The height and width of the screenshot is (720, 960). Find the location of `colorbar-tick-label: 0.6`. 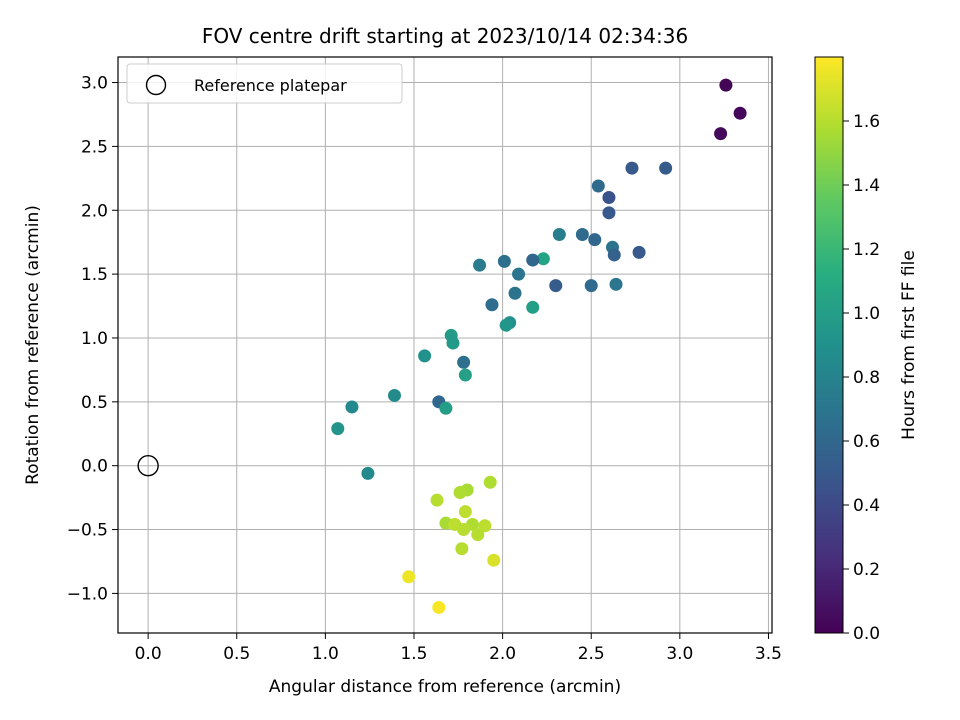

colorbar-tick-label: 0.6 is located at coordinates (866, 442).